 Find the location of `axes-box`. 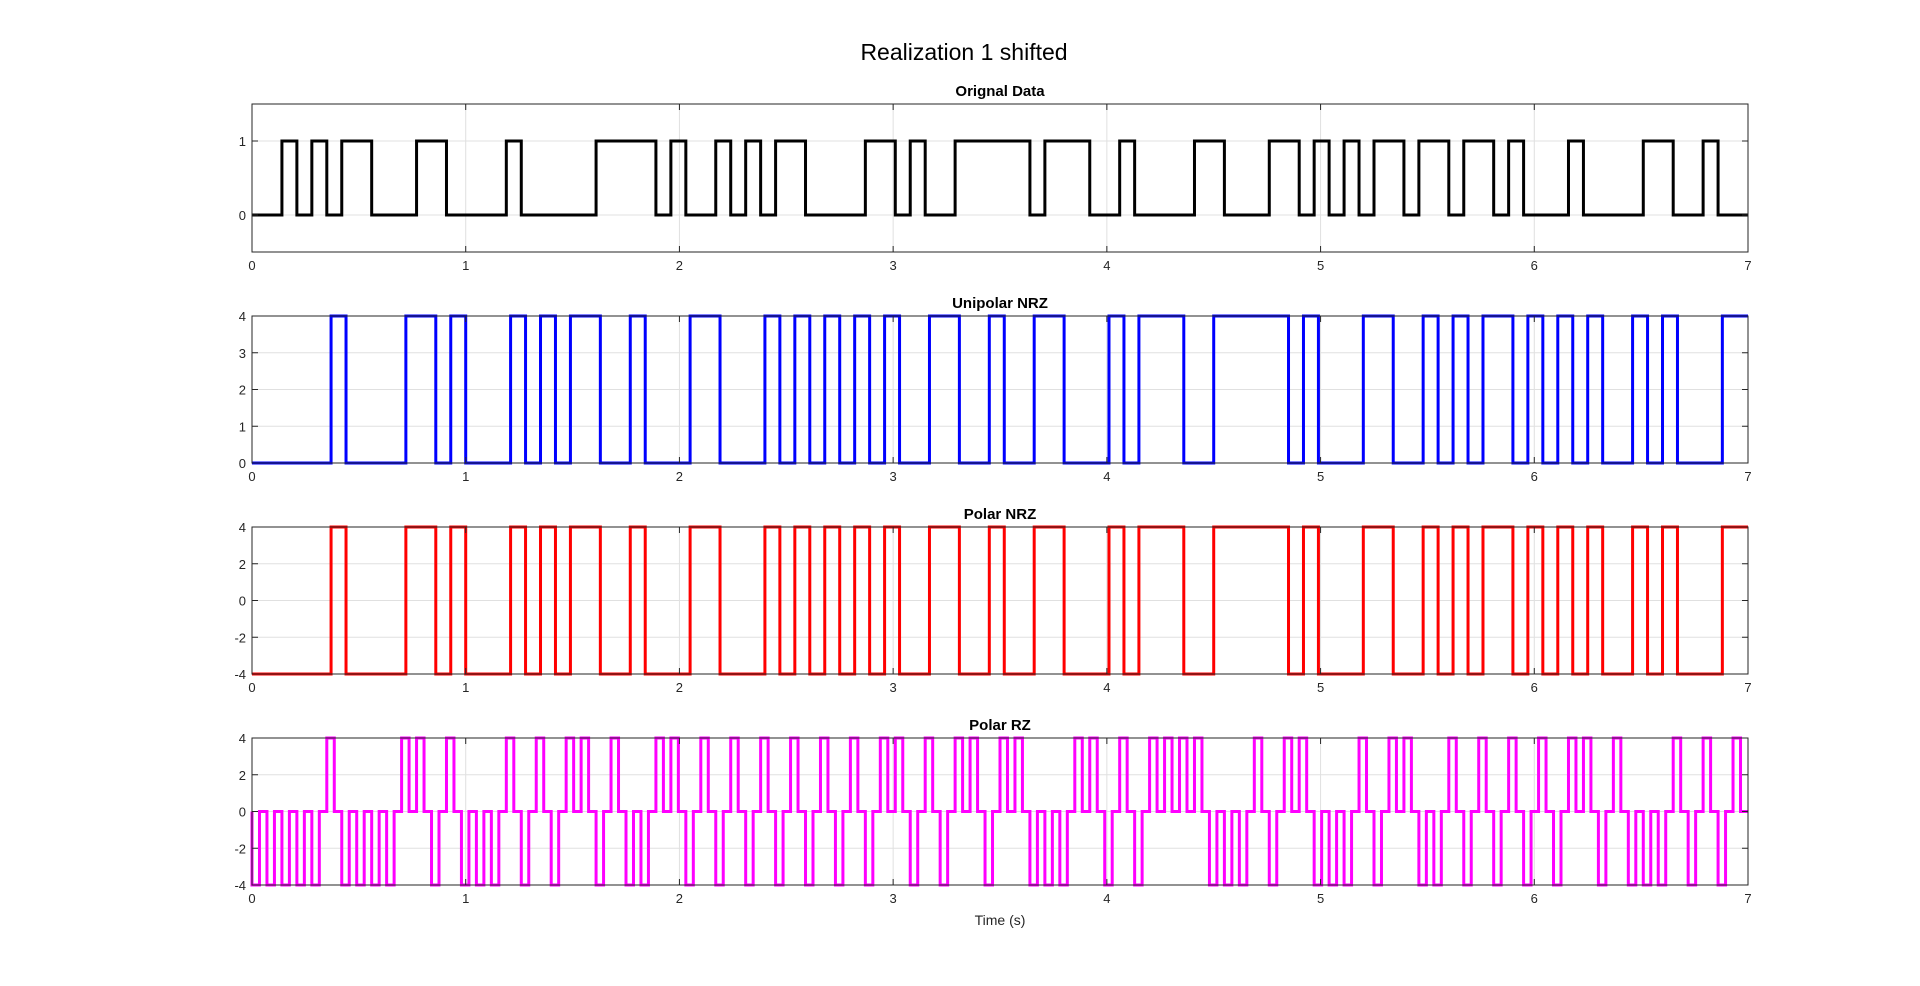

axes-box is located at coordinates (1000, 178).